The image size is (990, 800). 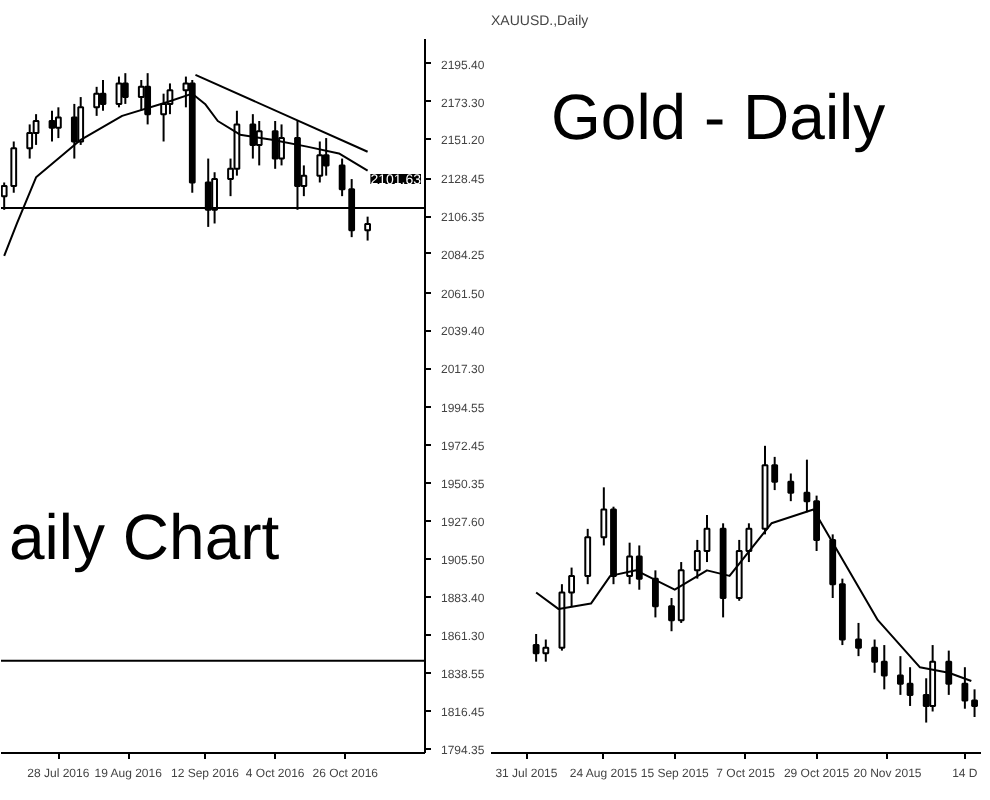 What do you see at coordinates (144, 537) in the screenshot?
I see `annotation: aily Chart` at bounding box center [144, 537].